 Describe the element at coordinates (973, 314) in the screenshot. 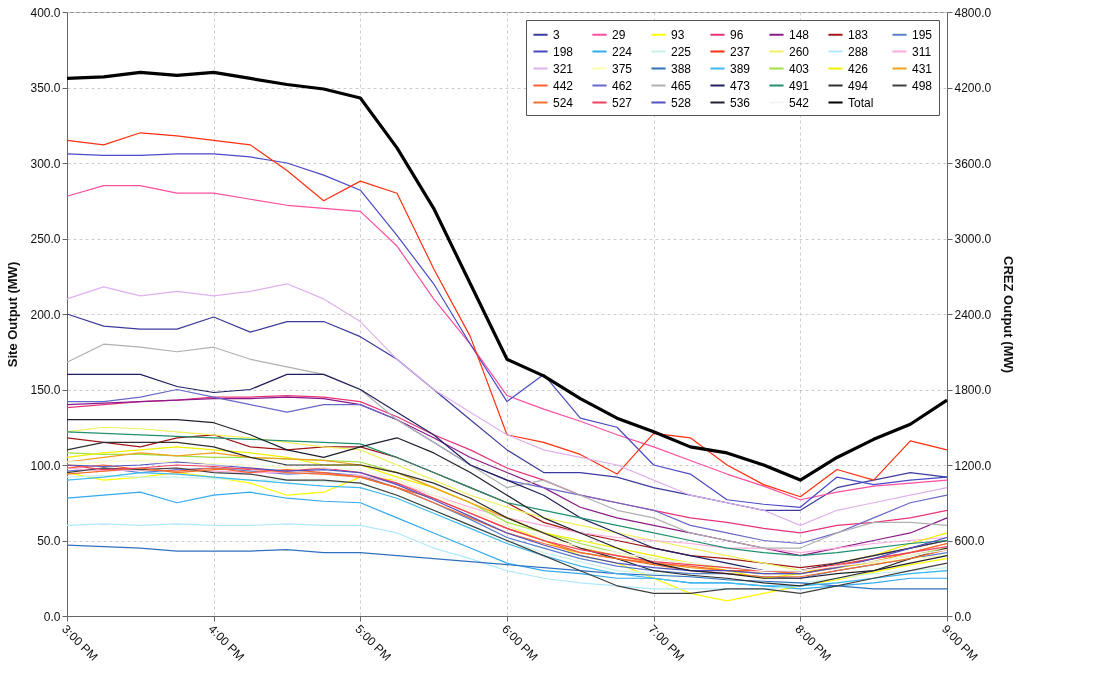

I see `y2-tick-label: 2400.0` at that location.